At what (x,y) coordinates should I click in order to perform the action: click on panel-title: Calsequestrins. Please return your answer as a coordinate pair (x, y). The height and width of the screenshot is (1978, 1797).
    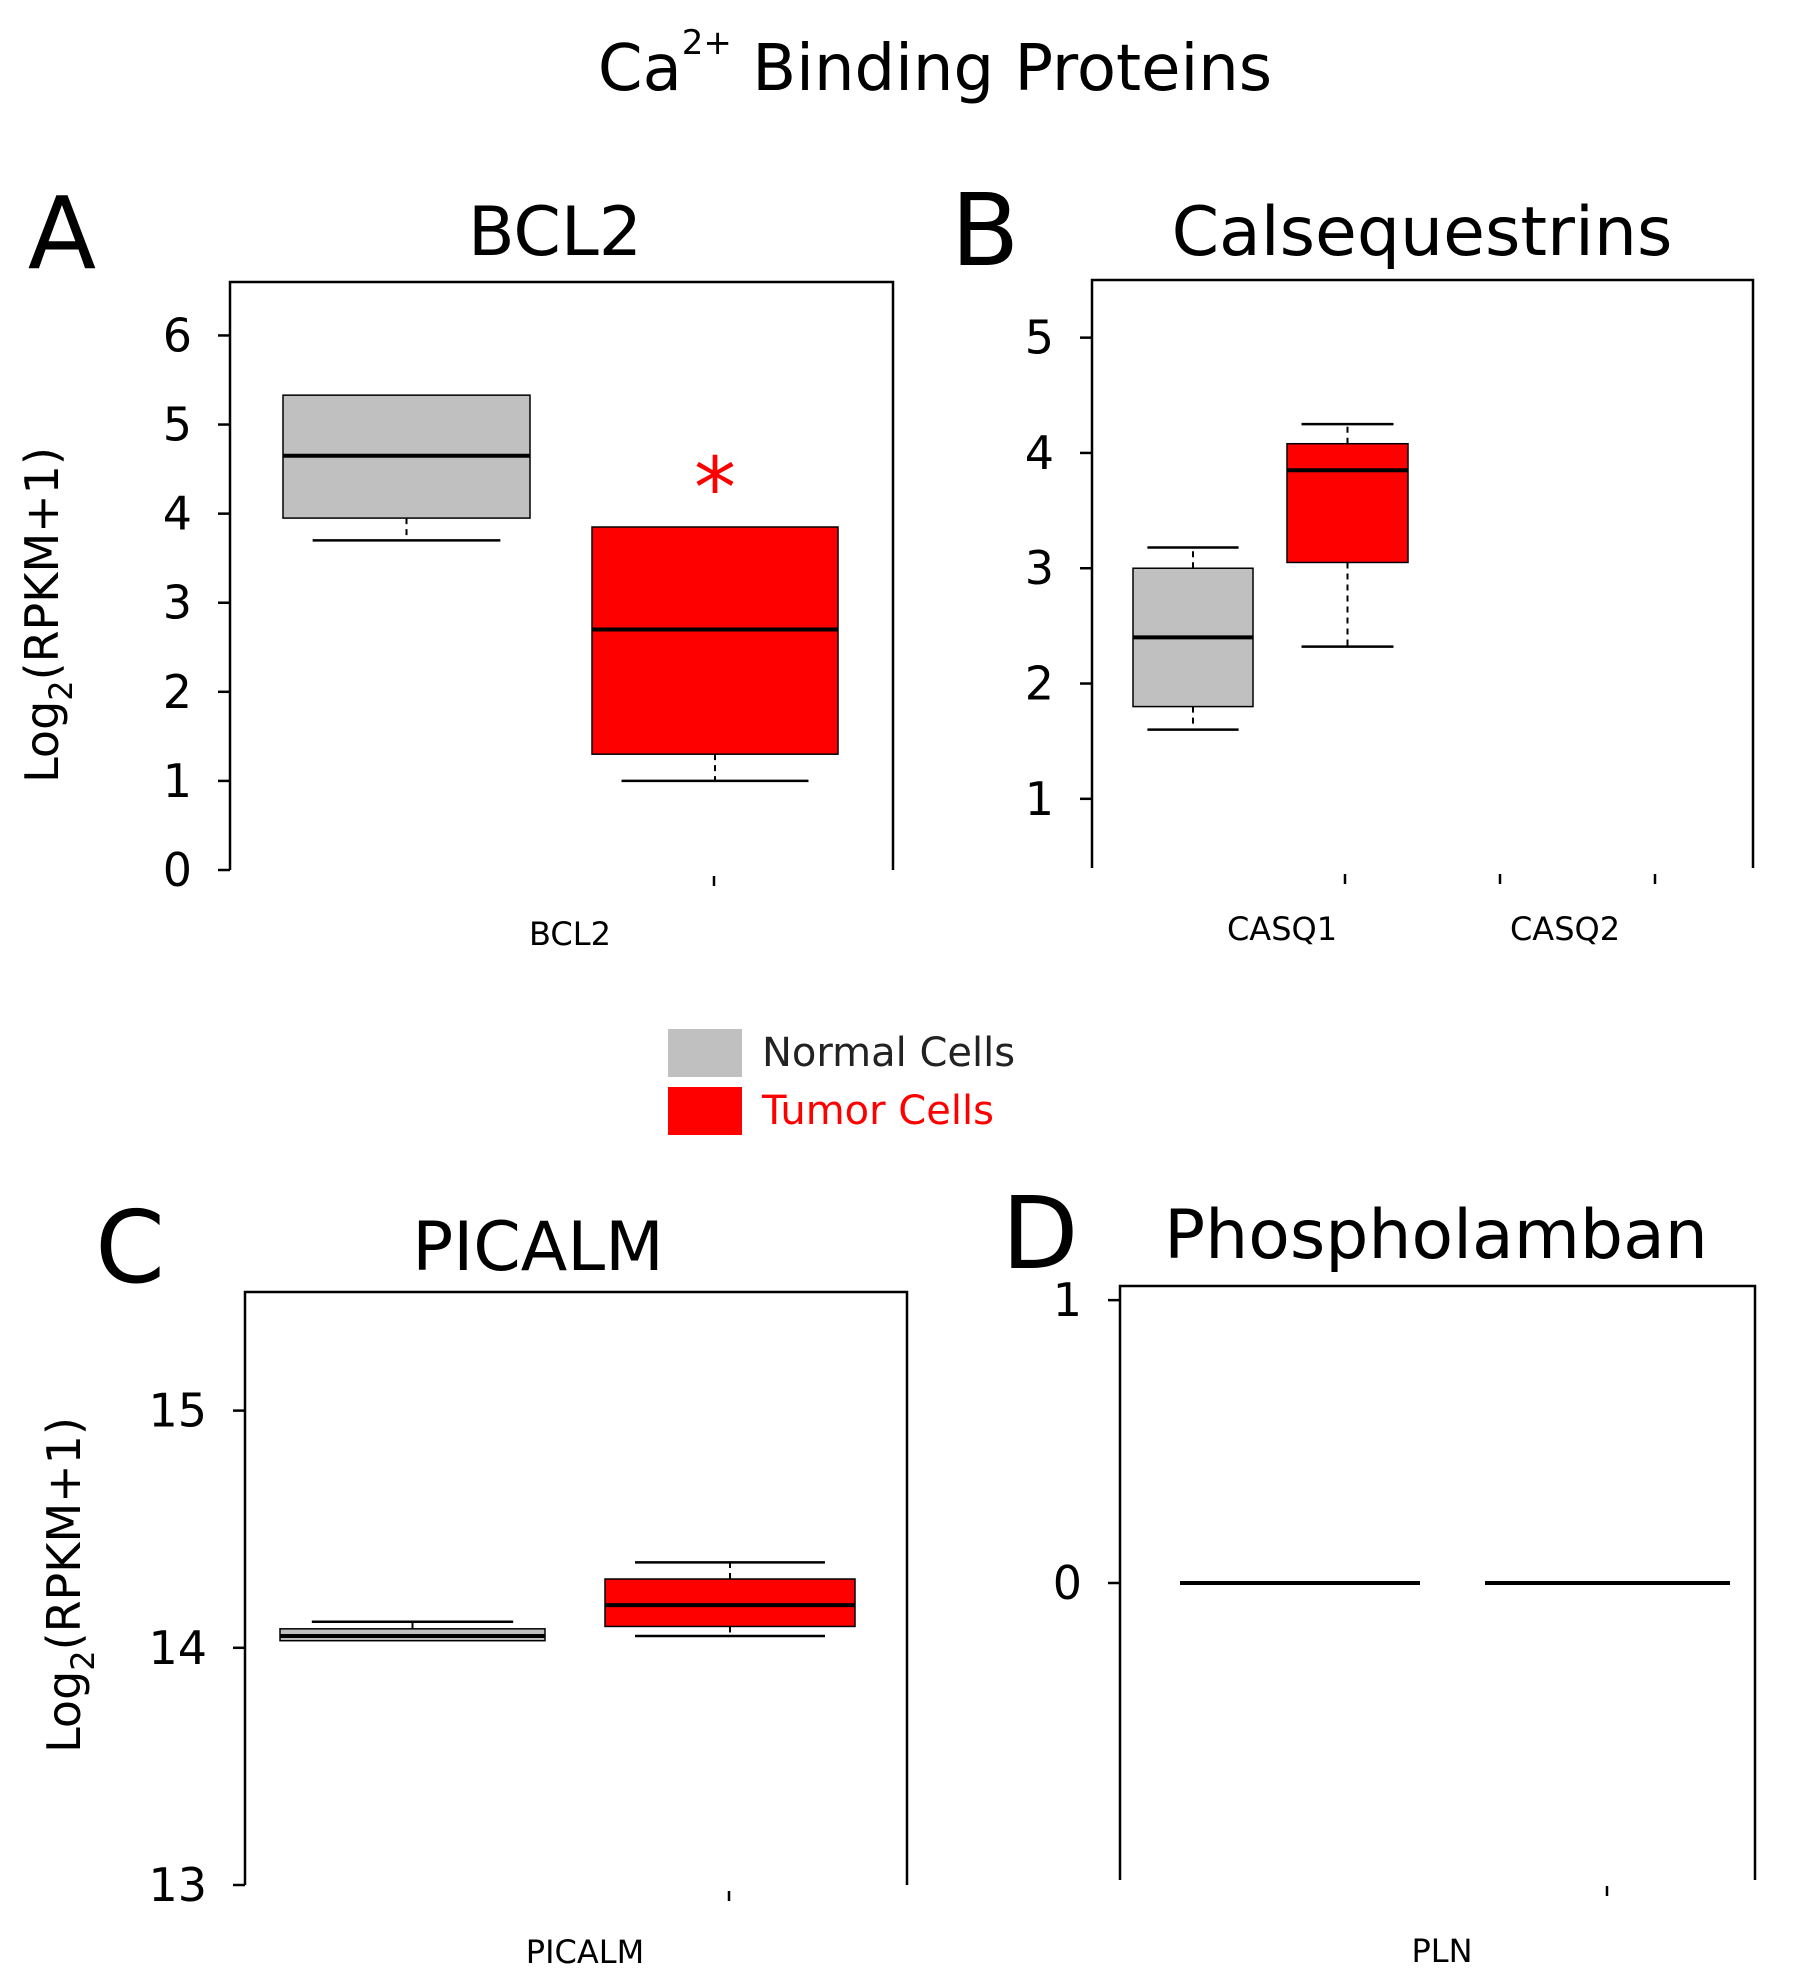
    Looking at the image, I should click on (1422, 232).